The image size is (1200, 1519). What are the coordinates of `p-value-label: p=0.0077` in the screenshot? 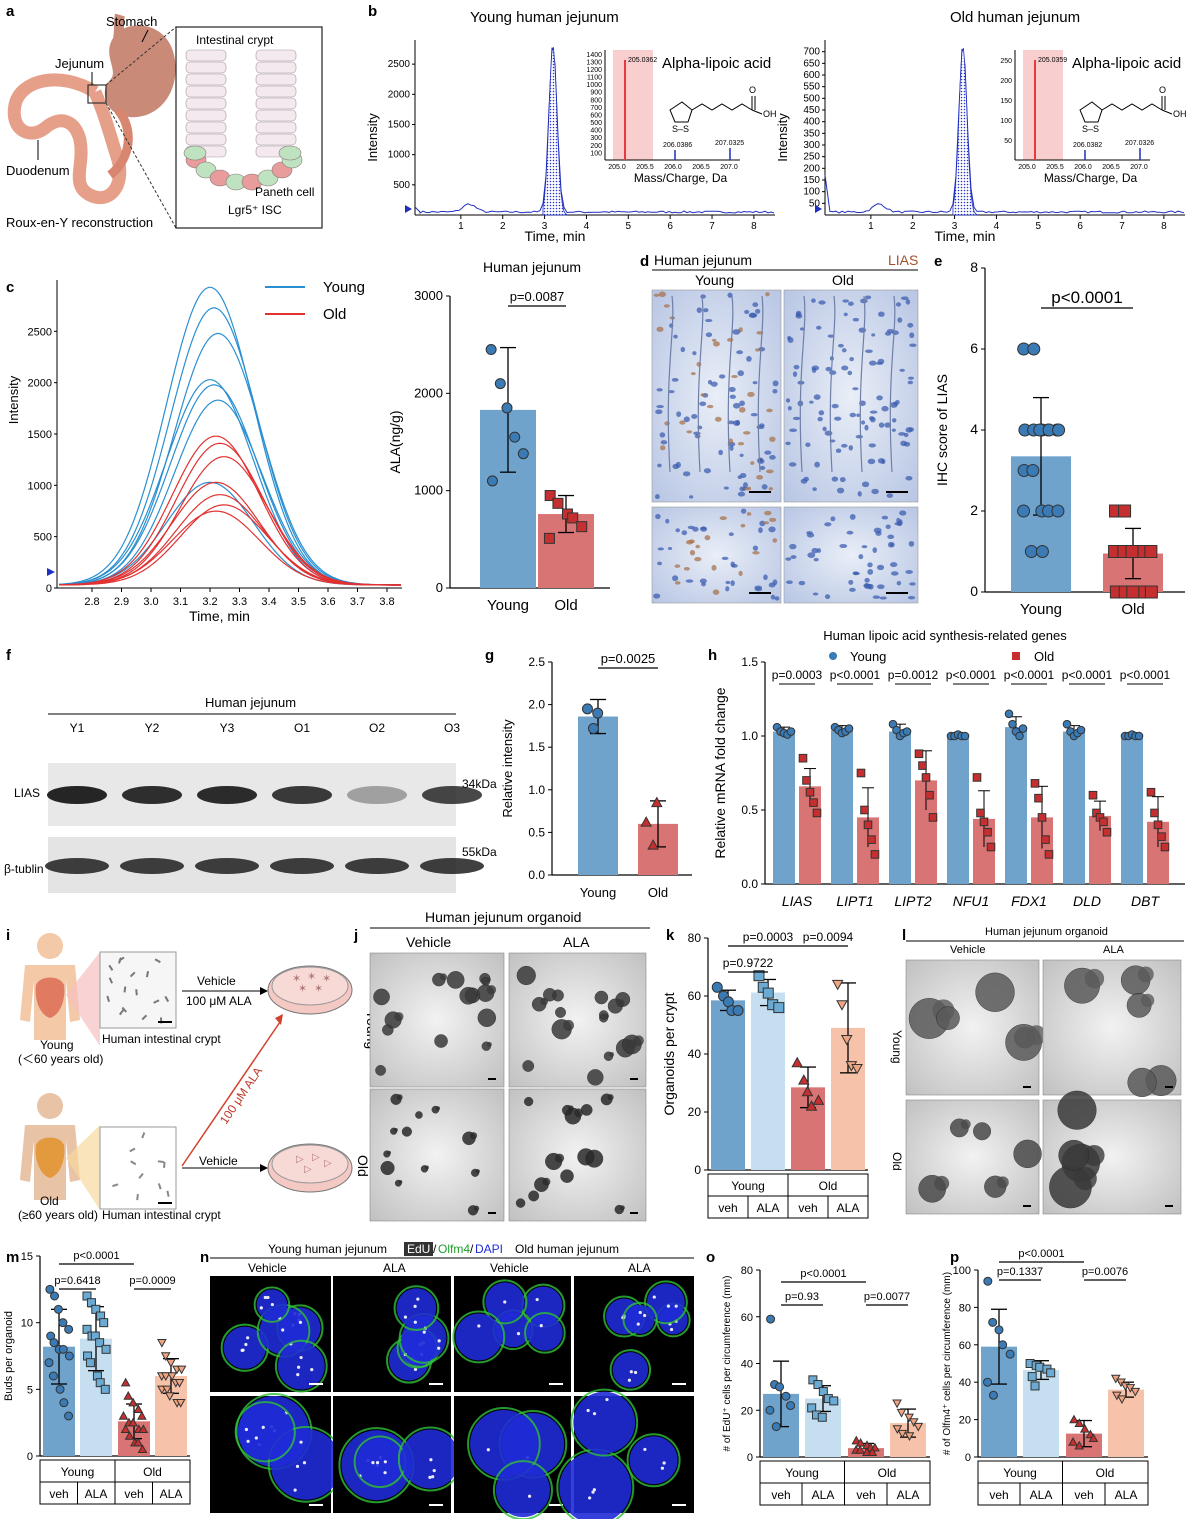 It's located at (887, 1297).